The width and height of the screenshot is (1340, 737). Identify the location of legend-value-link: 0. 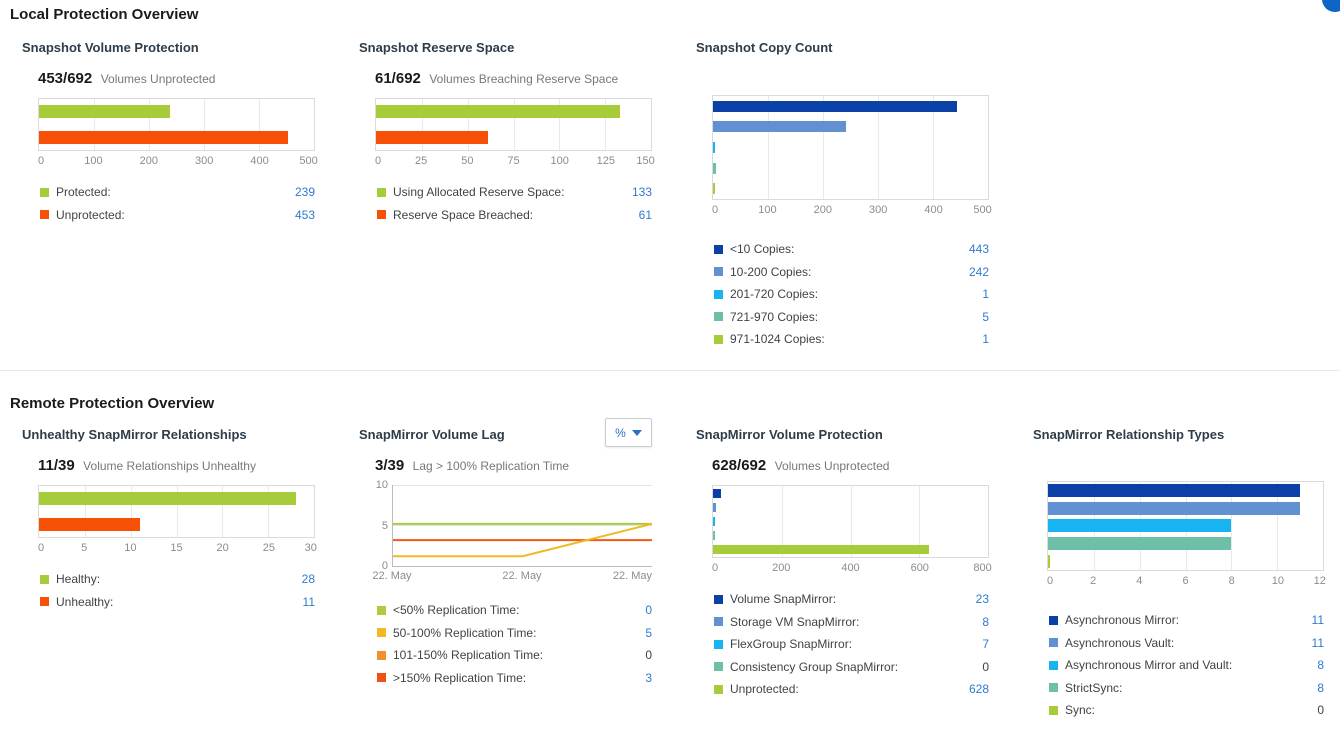
(648, 610).